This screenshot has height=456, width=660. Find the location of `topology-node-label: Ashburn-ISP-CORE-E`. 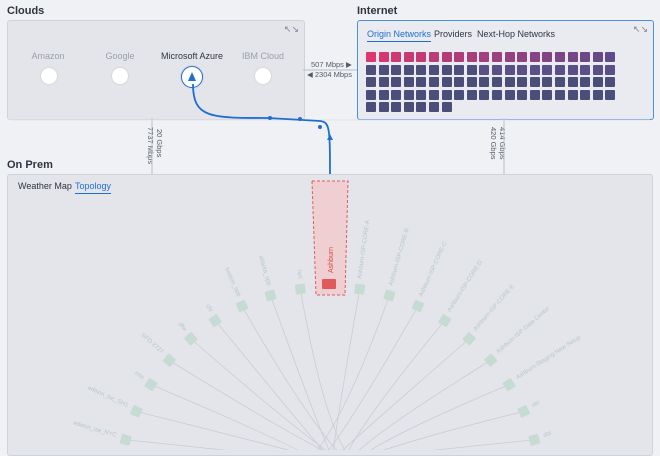

topology-node-label: Ashburn-ISP-CORE-E is located at coordinates (494, 308).